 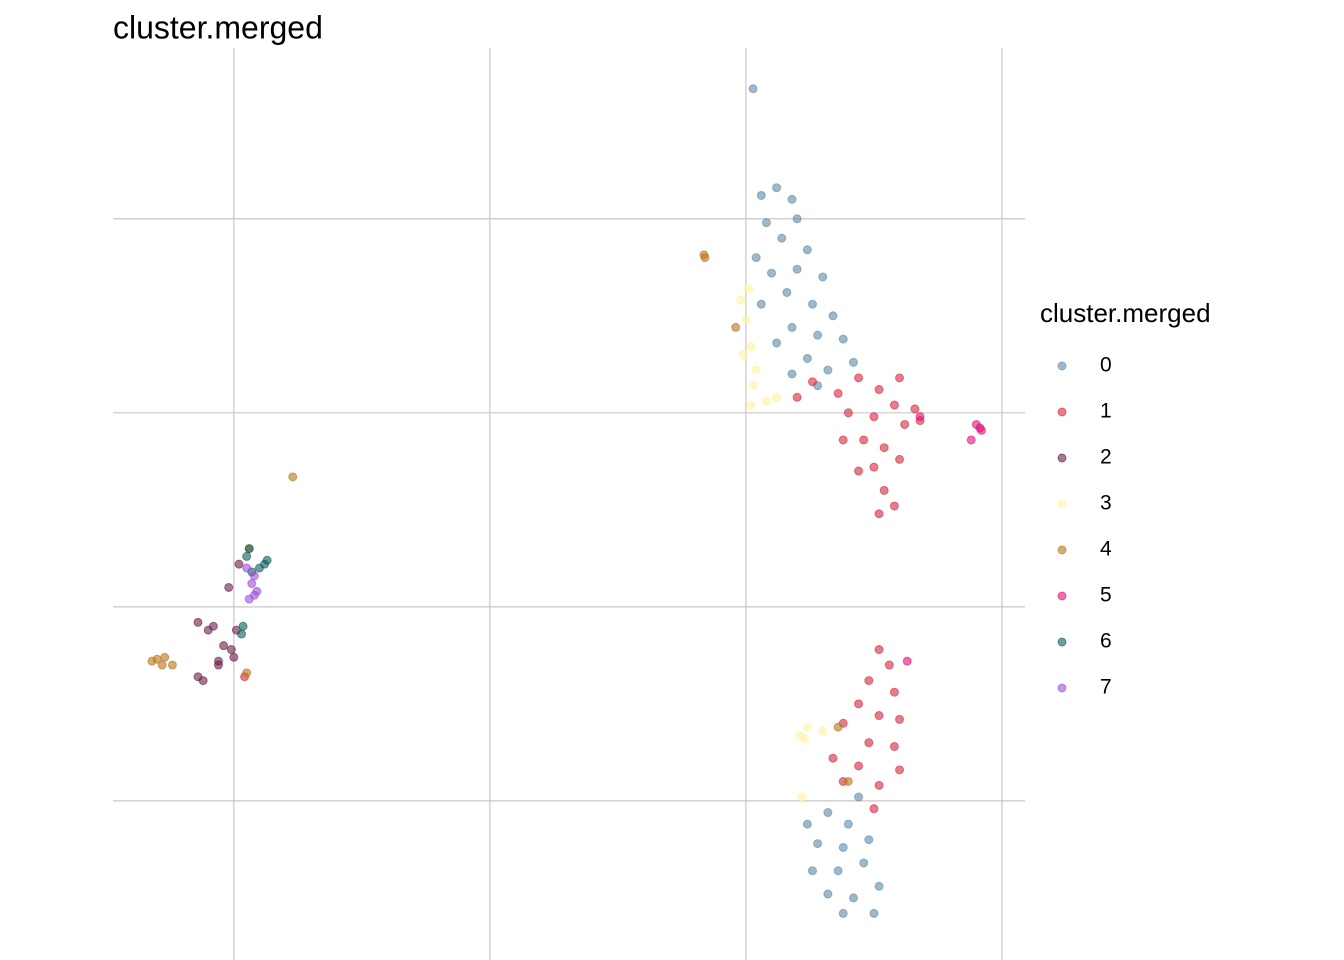 I want to click on legend-label: 5, so click(x=1106, y=595).